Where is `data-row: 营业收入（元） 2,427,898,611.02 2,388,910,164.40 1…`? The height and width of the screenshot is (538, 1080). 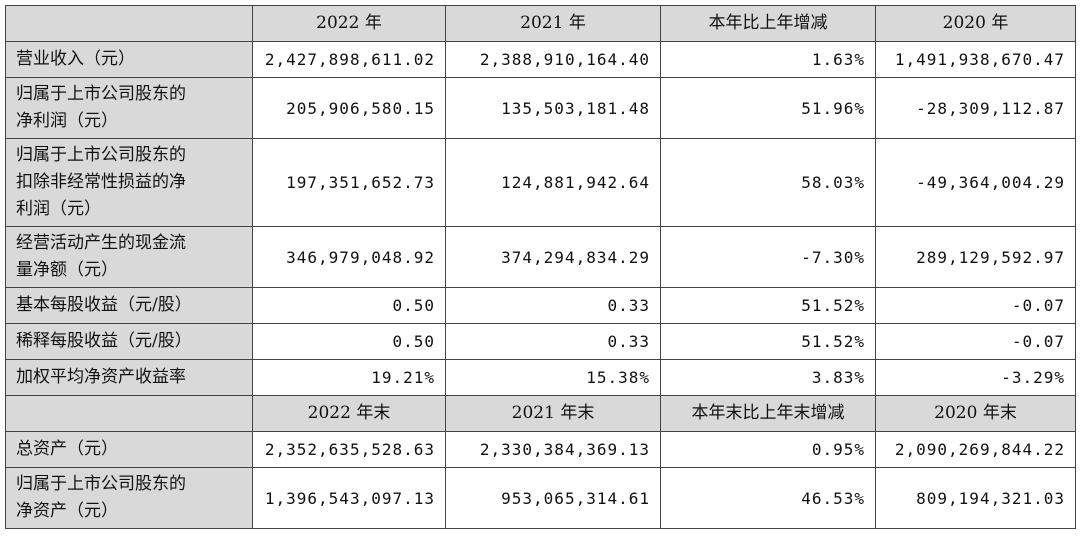 data-row: 营业收入（元） 2,427,898,611.02 2,388,910,164.40 1… is located at coordinates (540, 59).